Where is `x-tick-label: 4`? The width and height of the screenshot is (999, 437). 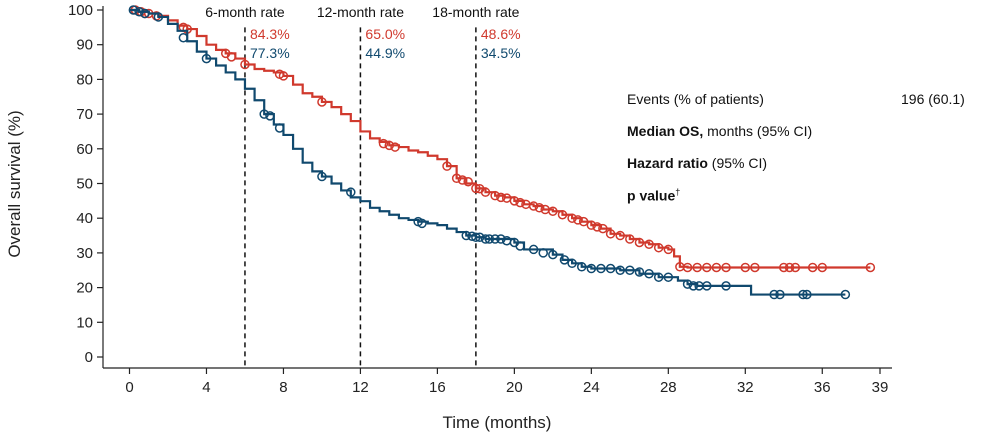 x-tick-label: 4 is located at coordinates (206, 387).